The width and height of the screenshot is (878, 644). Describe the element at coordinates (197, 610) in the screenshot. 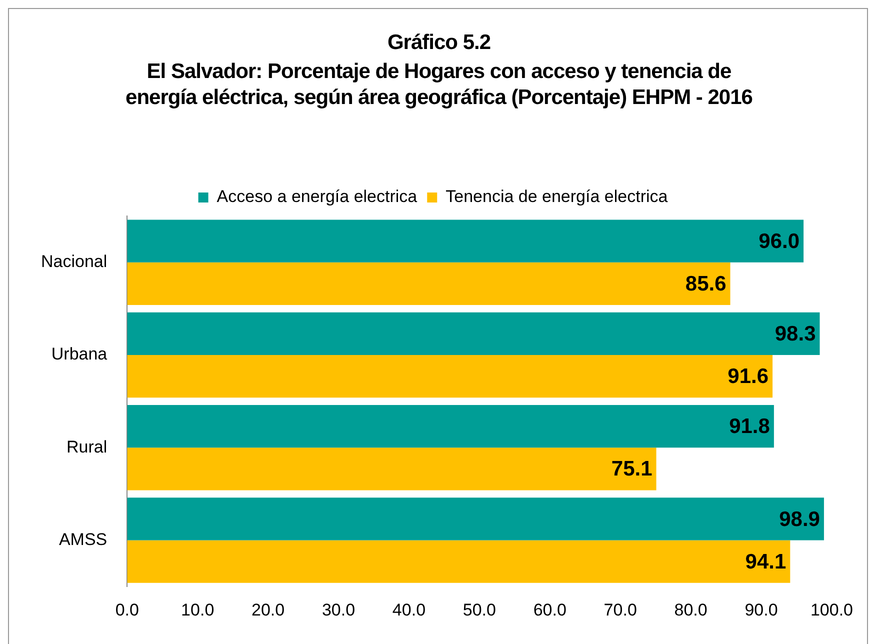

I see `x-tick-label: 10.0` at that location.